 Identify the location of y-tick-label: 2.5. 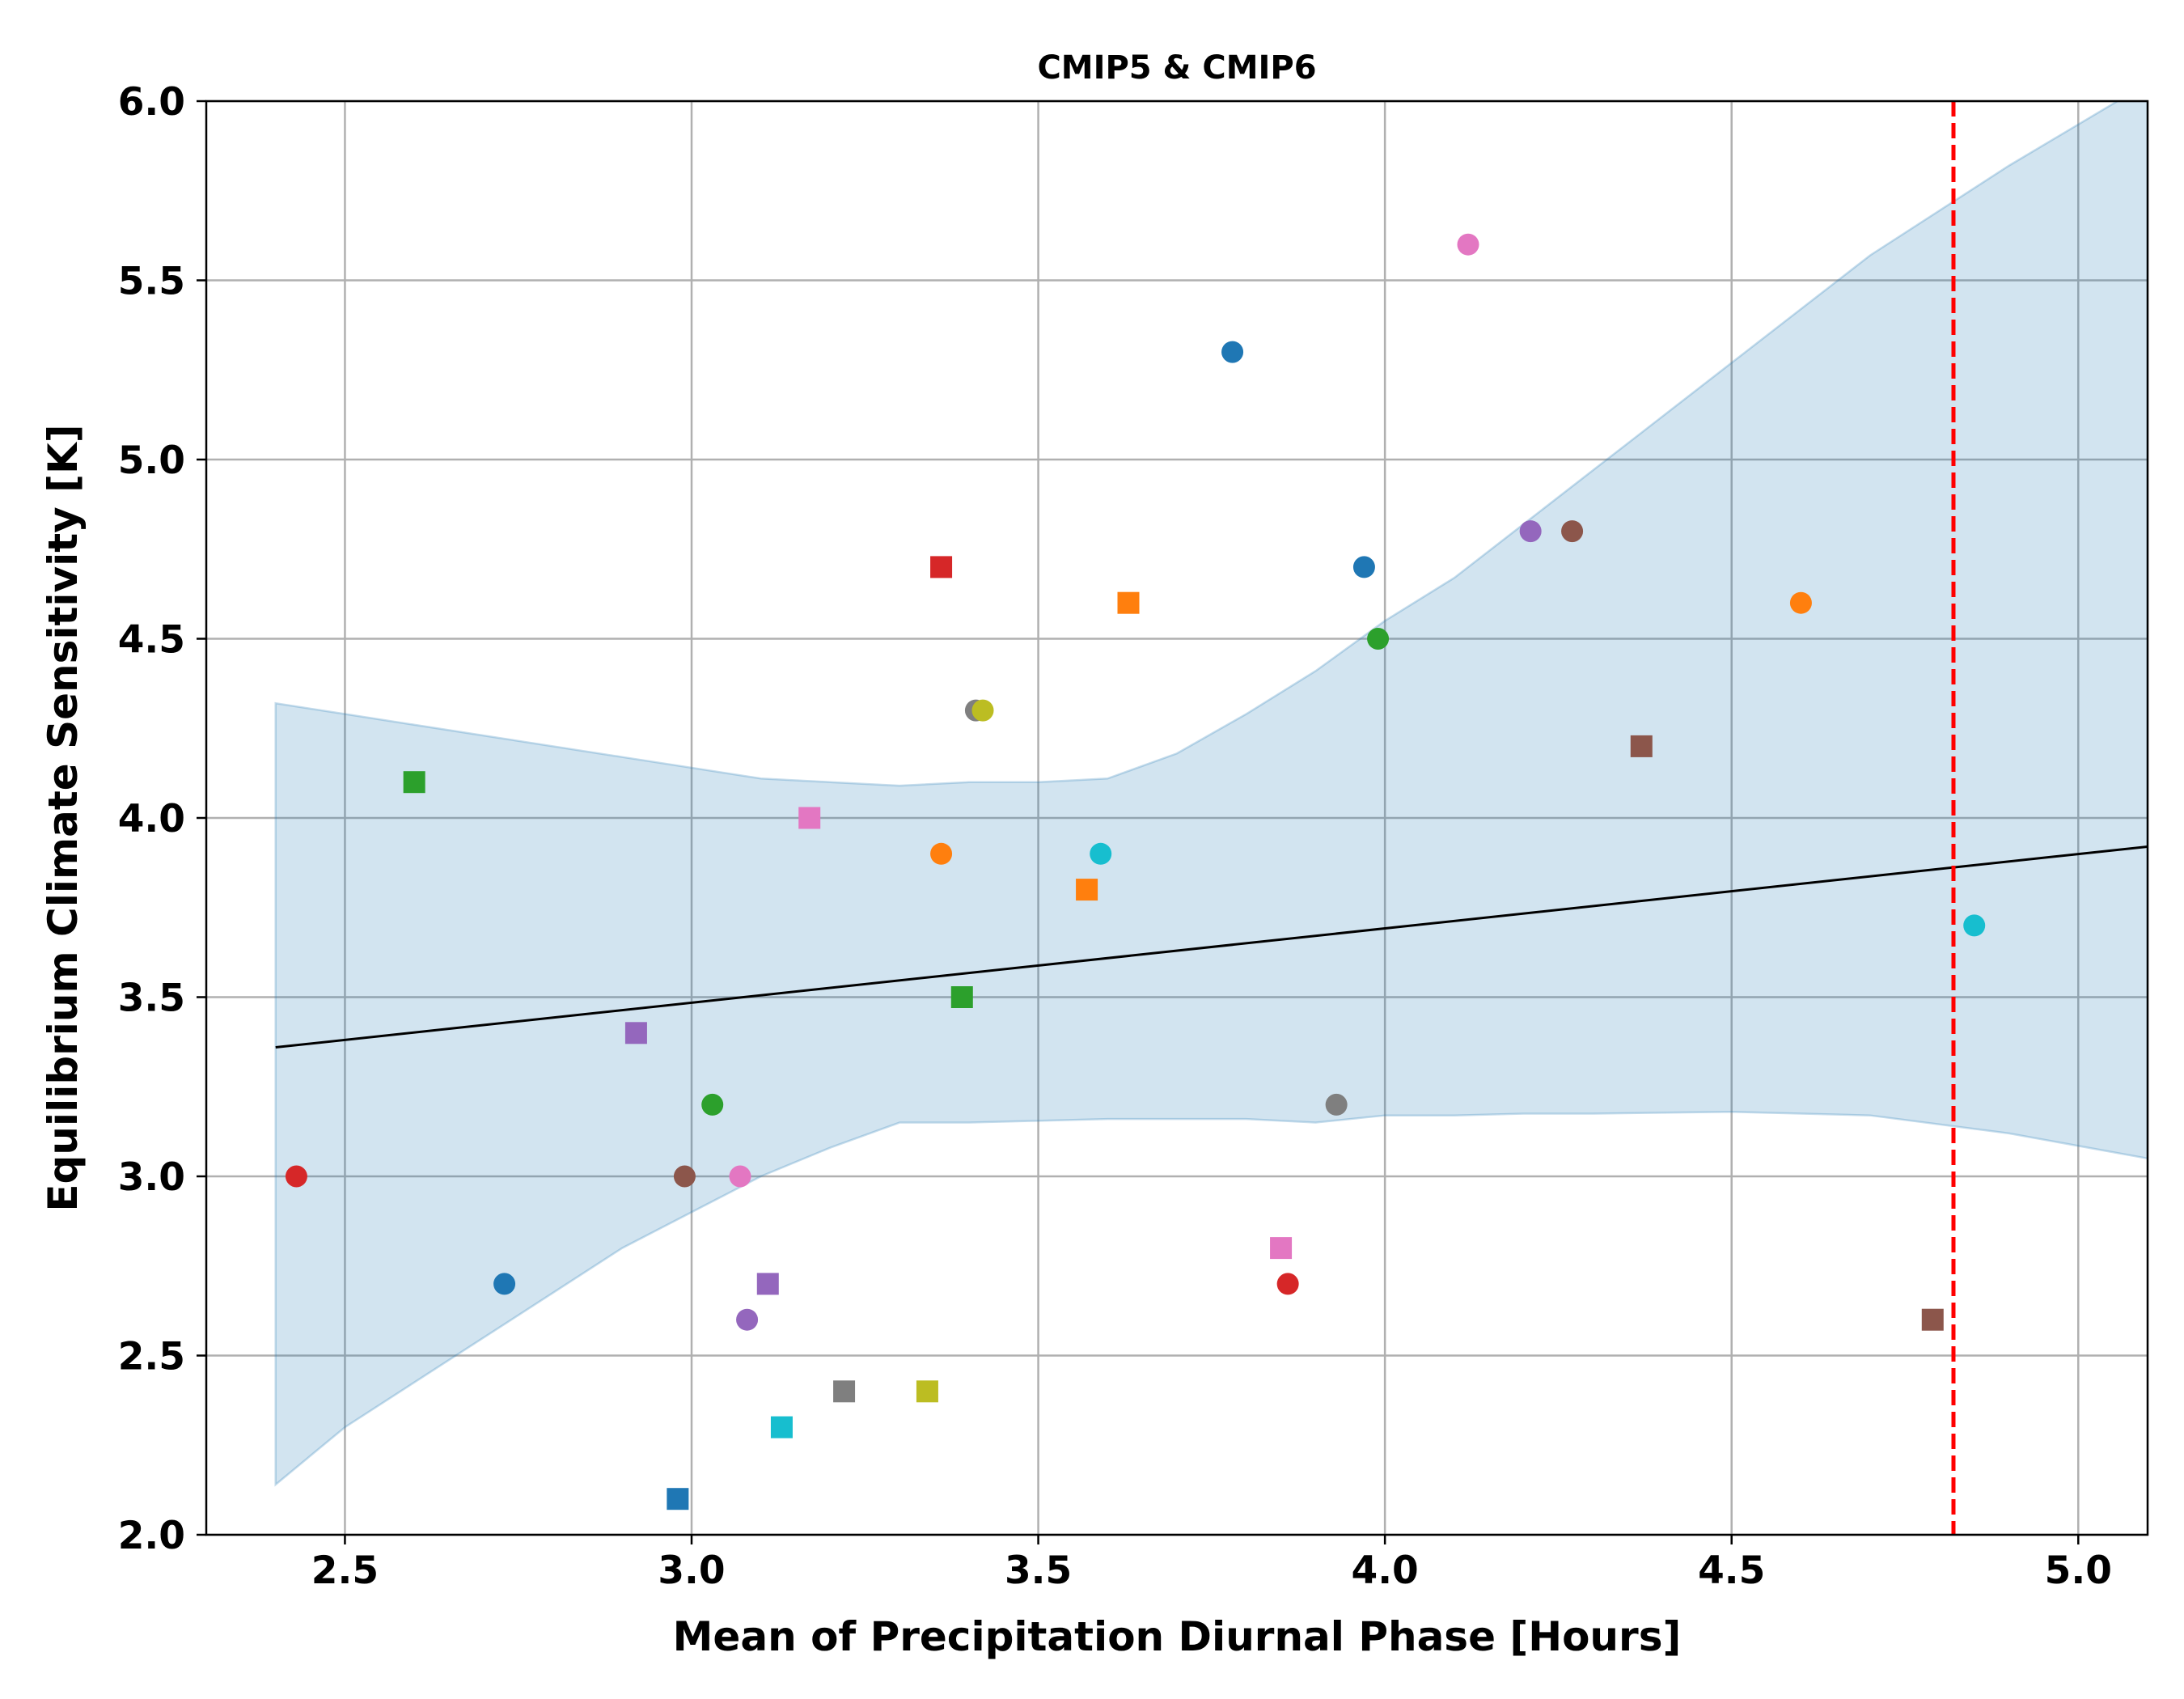
(151, 1357).